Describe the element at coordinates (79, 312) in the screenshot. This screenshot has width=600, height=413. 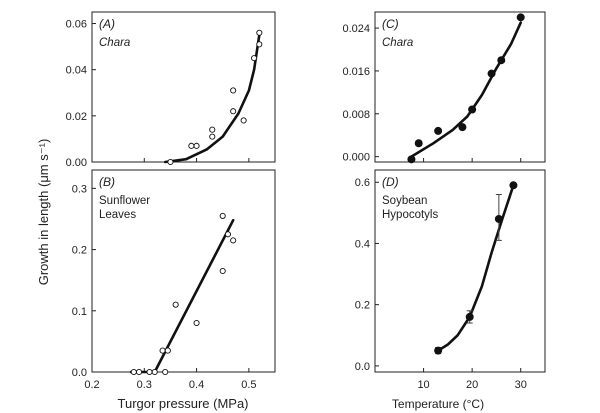
I see `y-tick-label: 0.1` at that location.